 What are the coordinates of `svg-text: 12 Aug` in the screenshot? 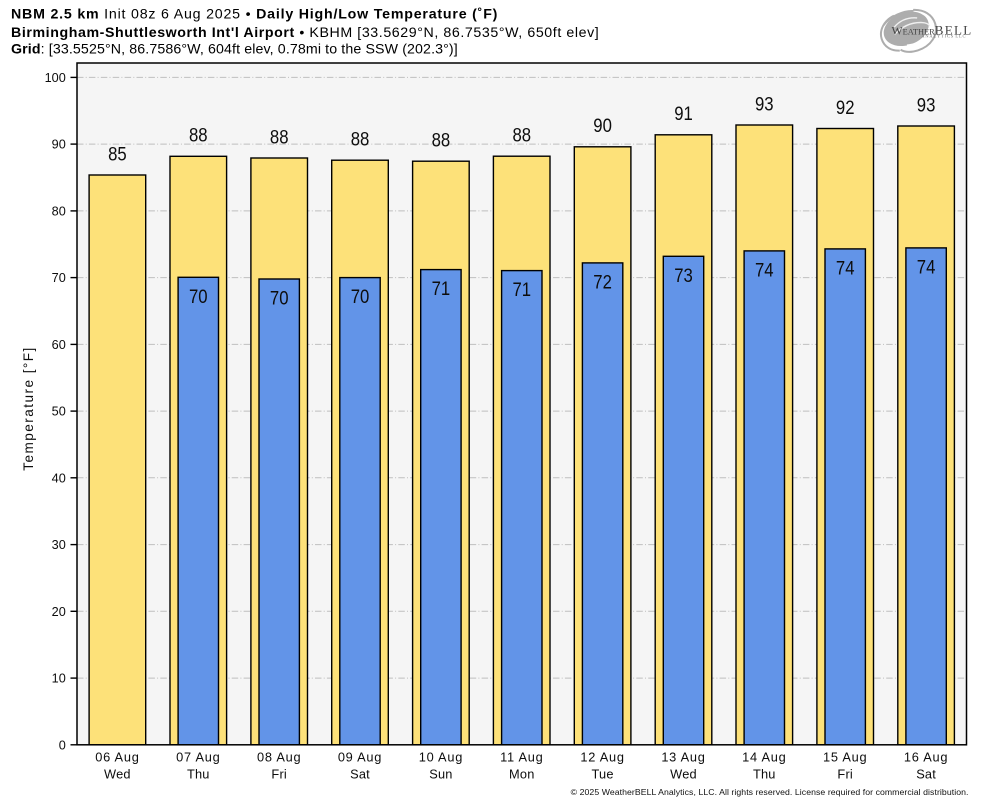 It's located at (602, 757).